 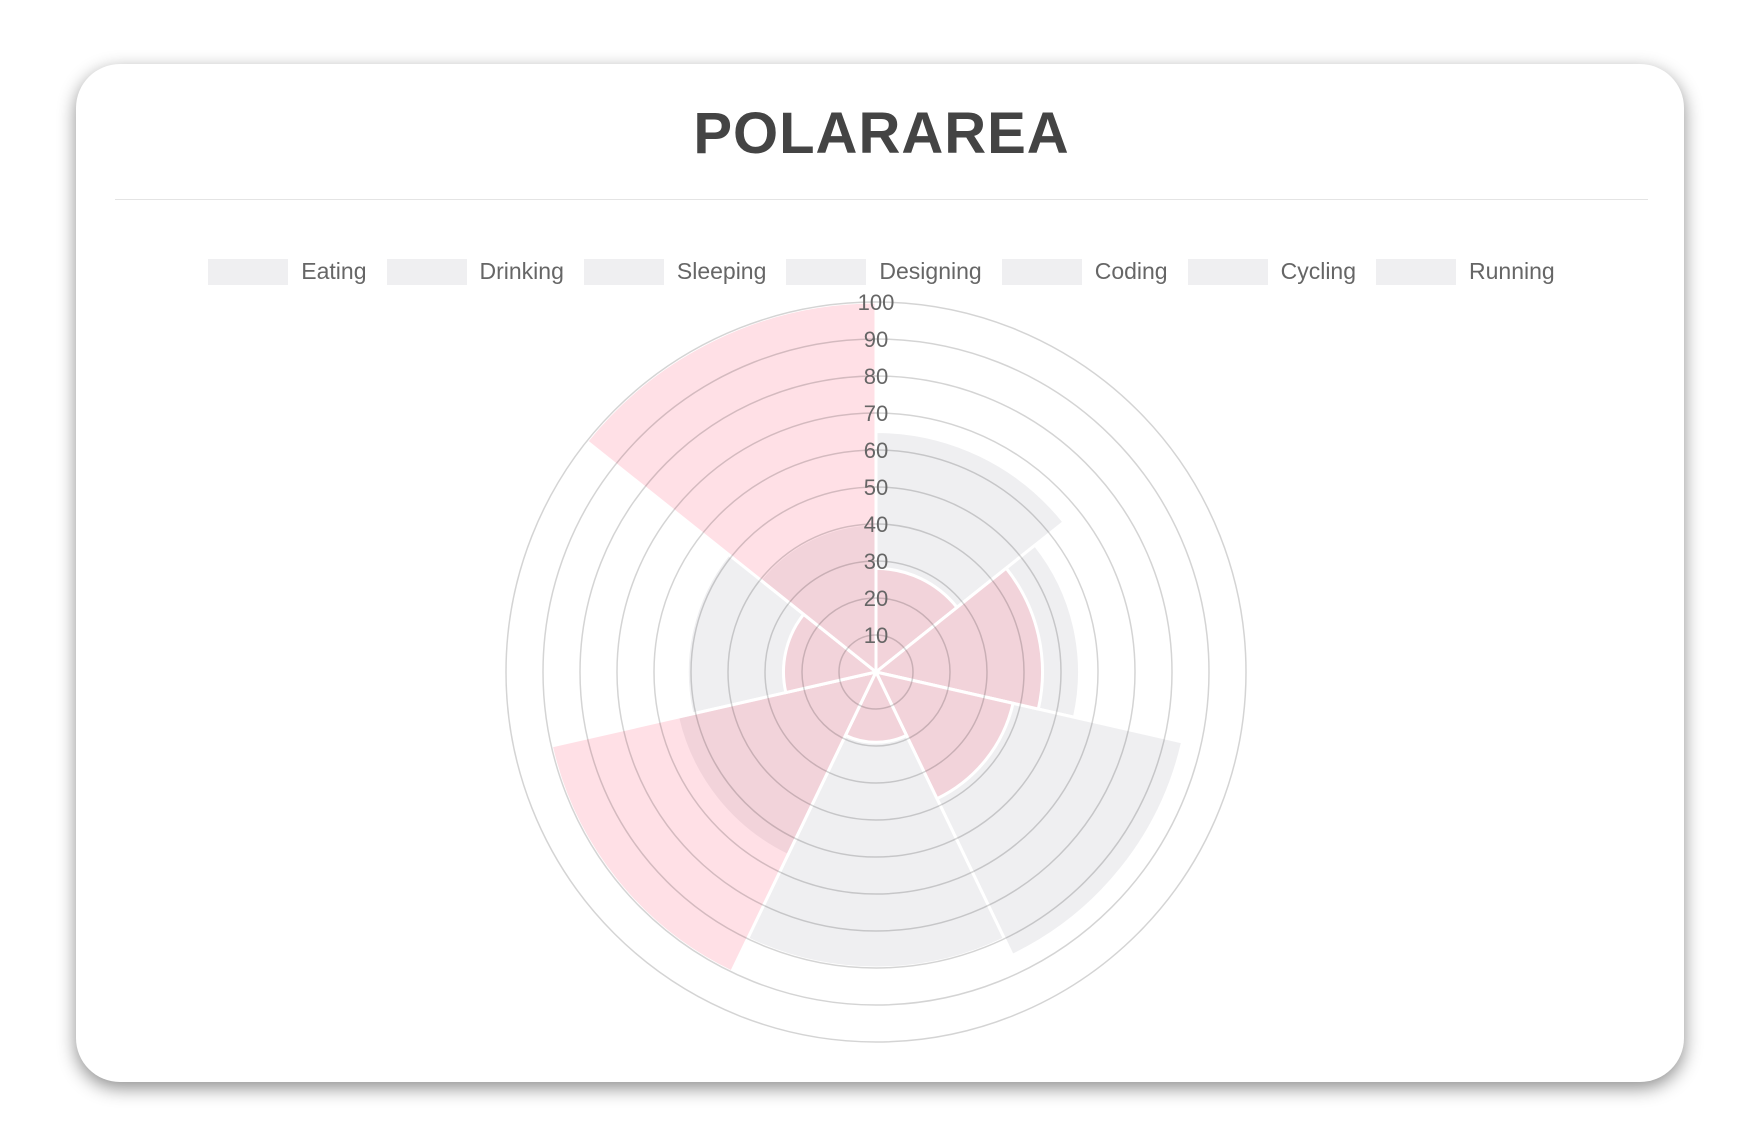 What do you see at coordinates (881, 199) in the screenshot?
I see `title-divider` at bounding box center [881, 199].